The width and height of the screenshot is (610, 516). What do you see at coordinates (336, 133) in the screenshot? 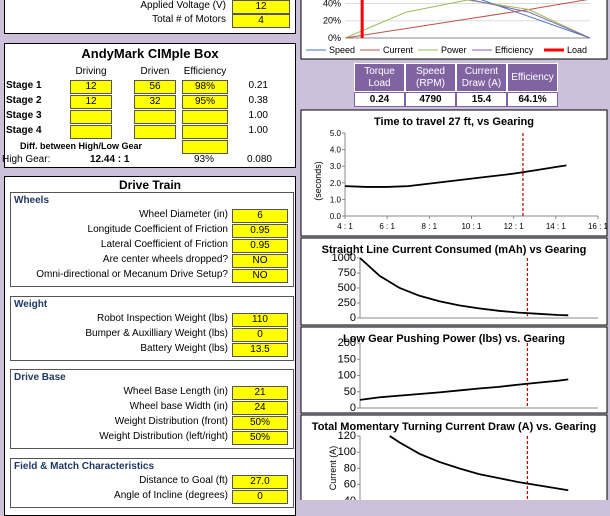
I see `y-tick-label: 5.0` at bounding box center [336, 133].